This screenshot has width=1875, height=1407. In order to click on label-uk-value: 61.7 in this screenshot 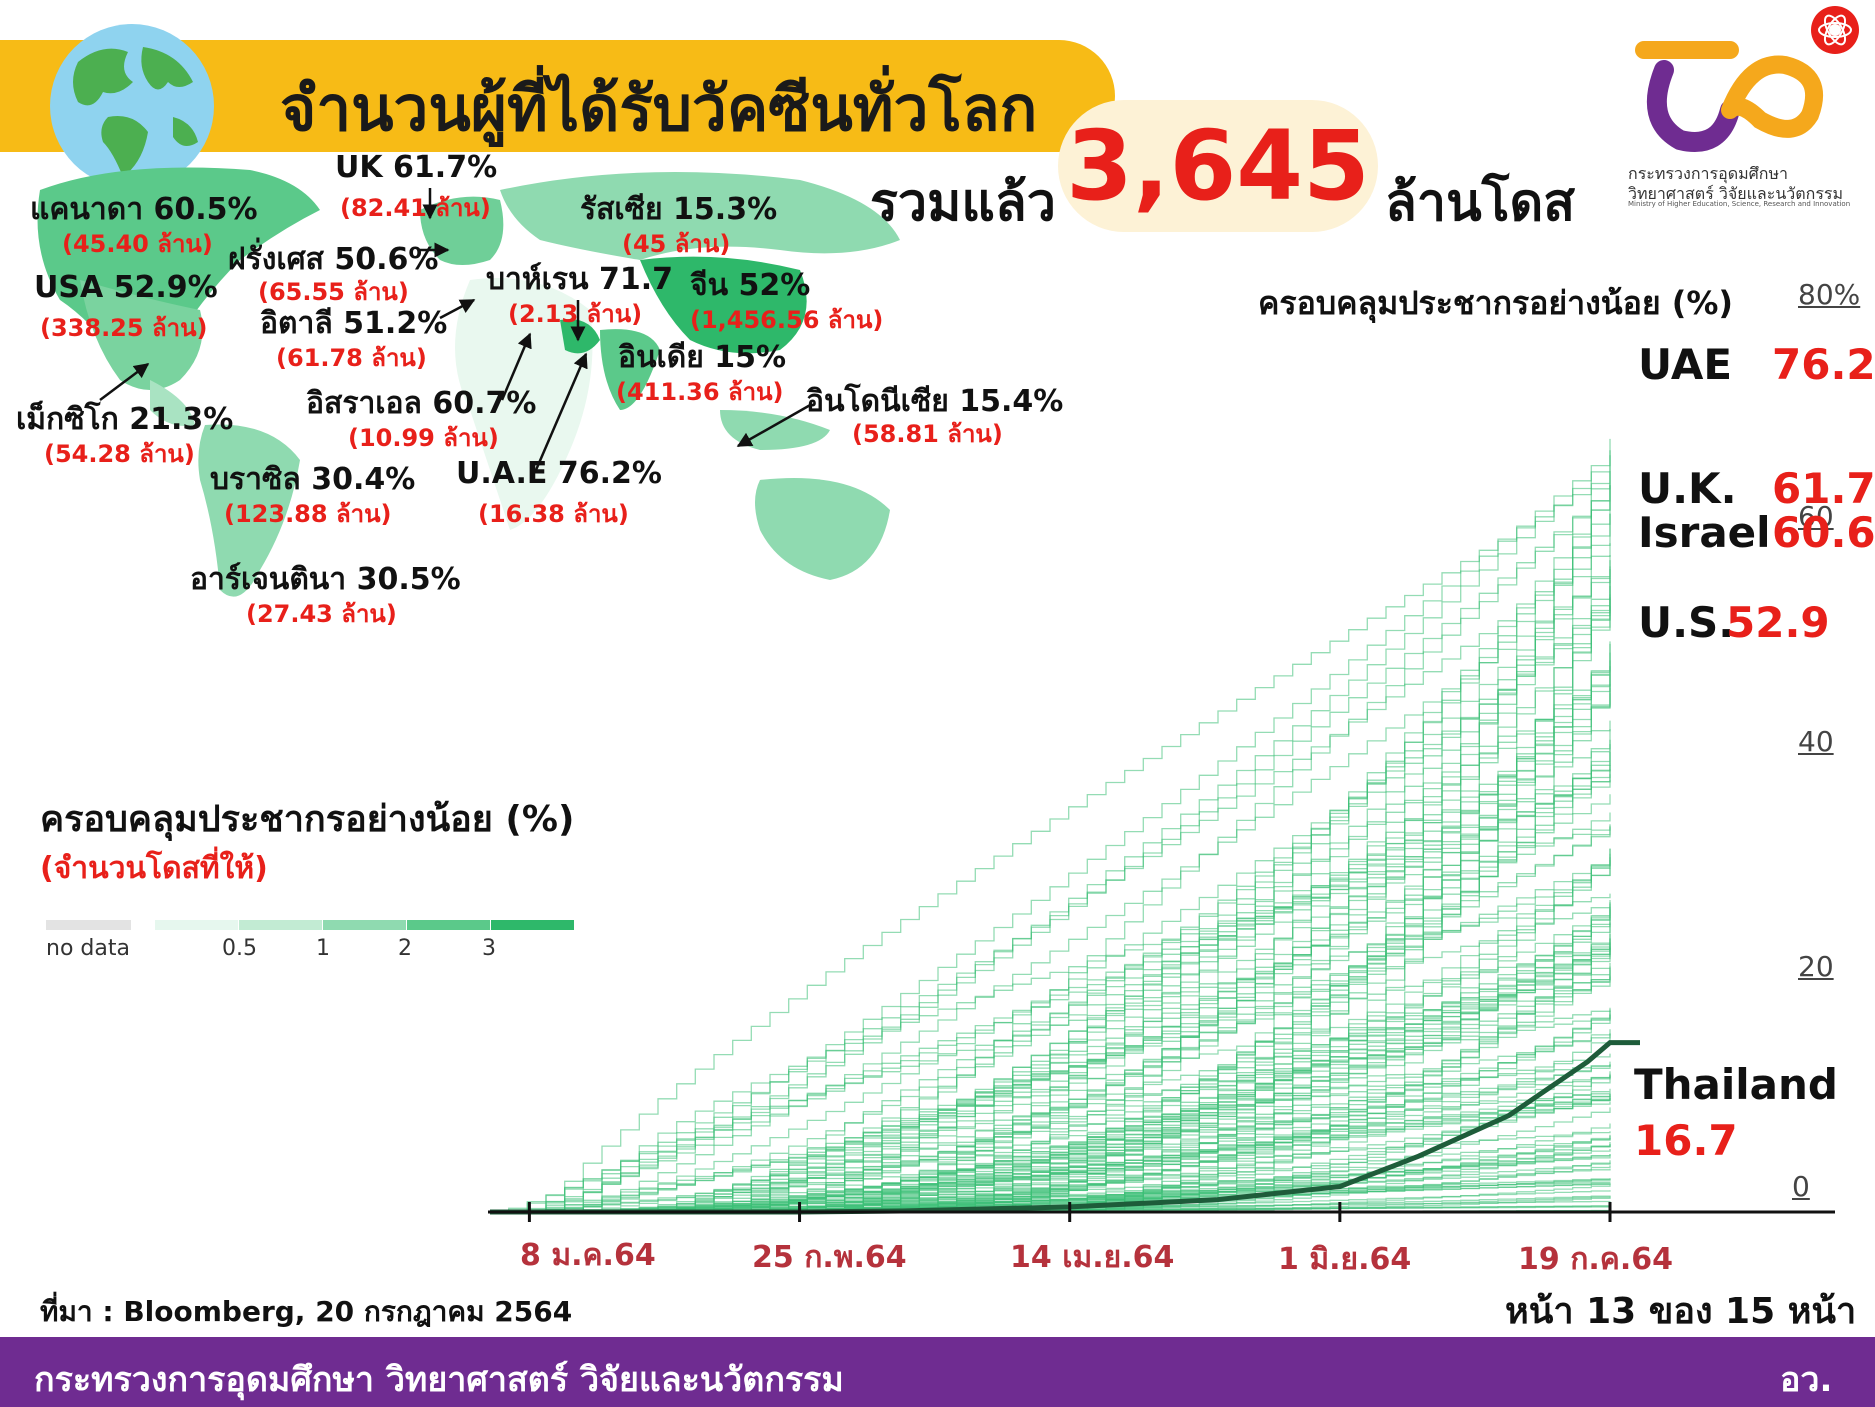, I will do `click(1823, 488)`.